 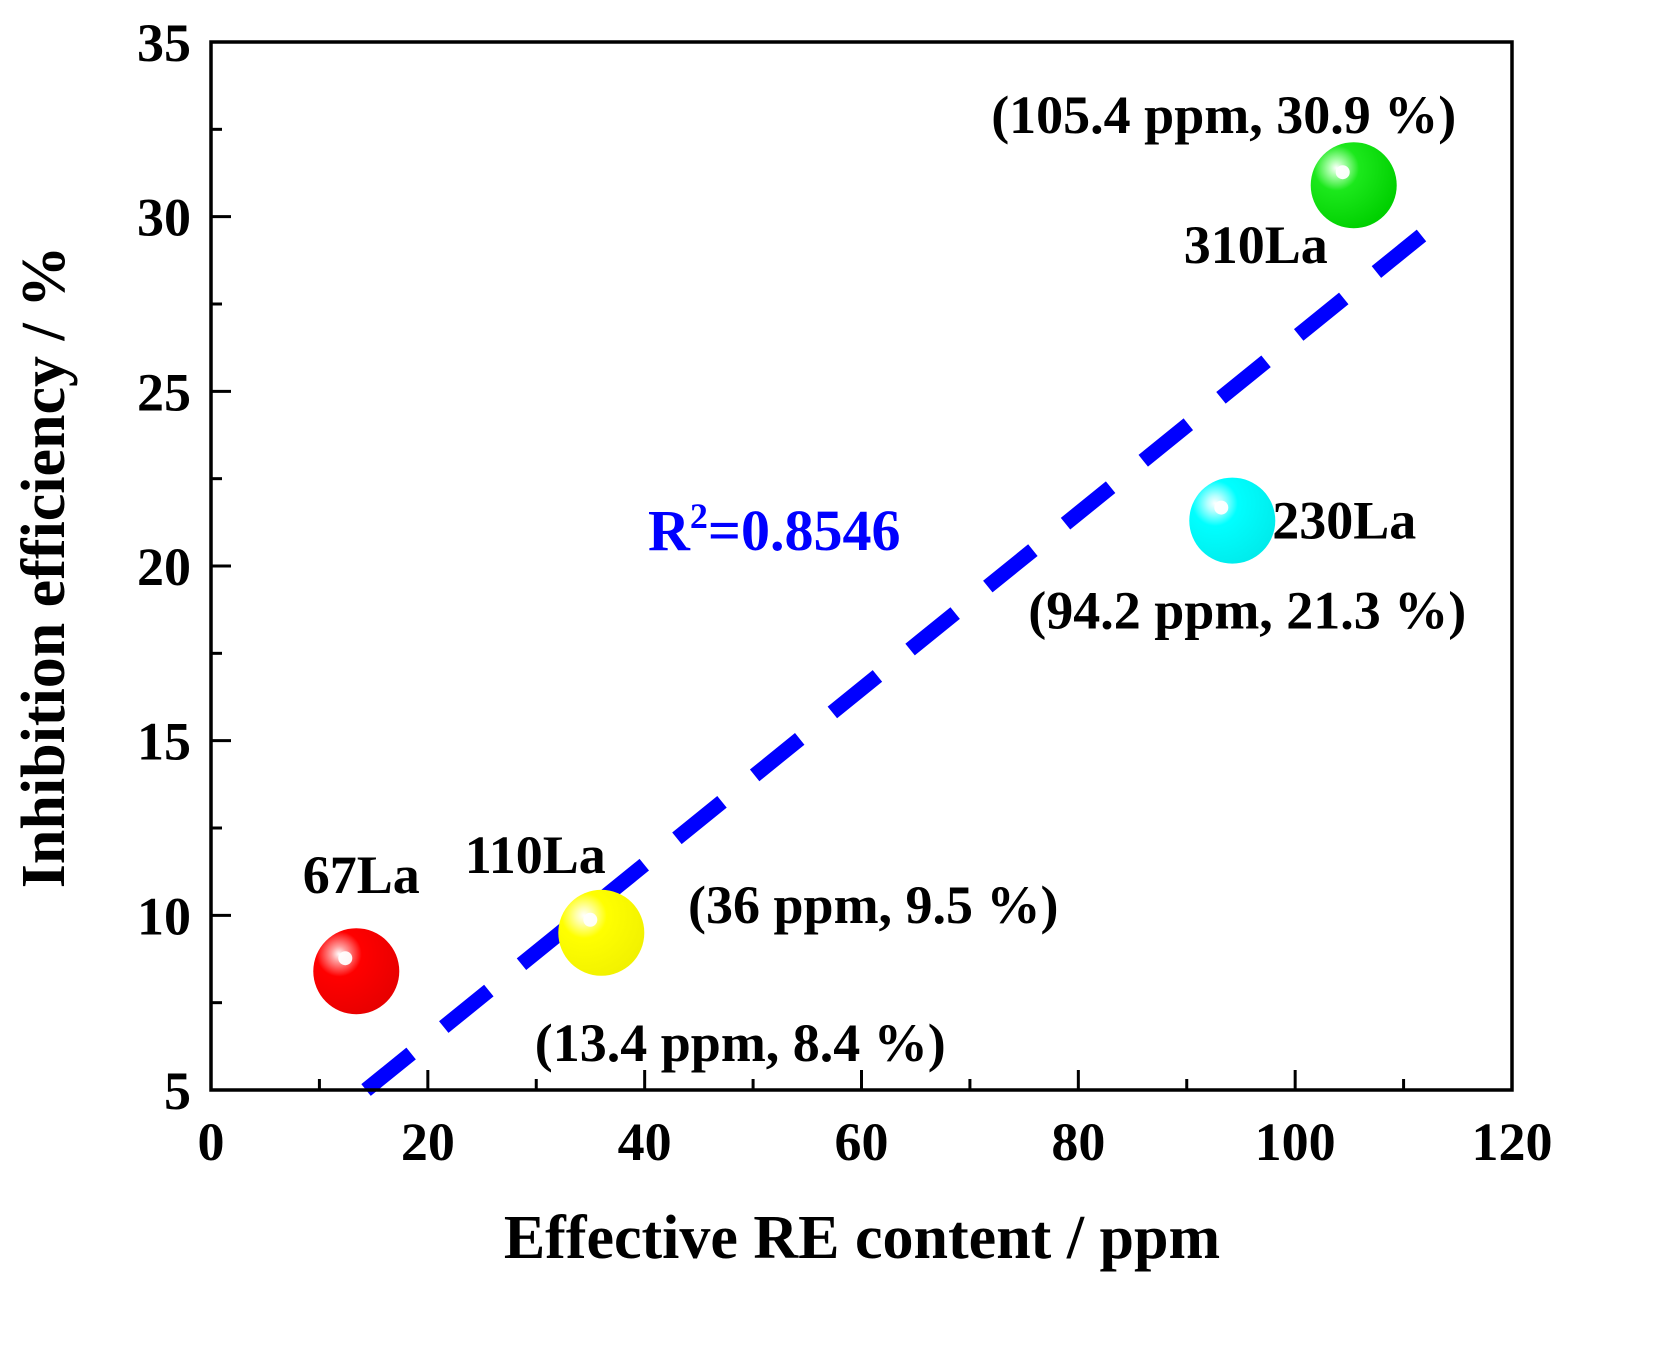 What do you see at coordinates (873, 905) in the screenshot?
I see `point-coordinate-label: (36 ppm, 9.5 %)` at bounding box center [873, 905].